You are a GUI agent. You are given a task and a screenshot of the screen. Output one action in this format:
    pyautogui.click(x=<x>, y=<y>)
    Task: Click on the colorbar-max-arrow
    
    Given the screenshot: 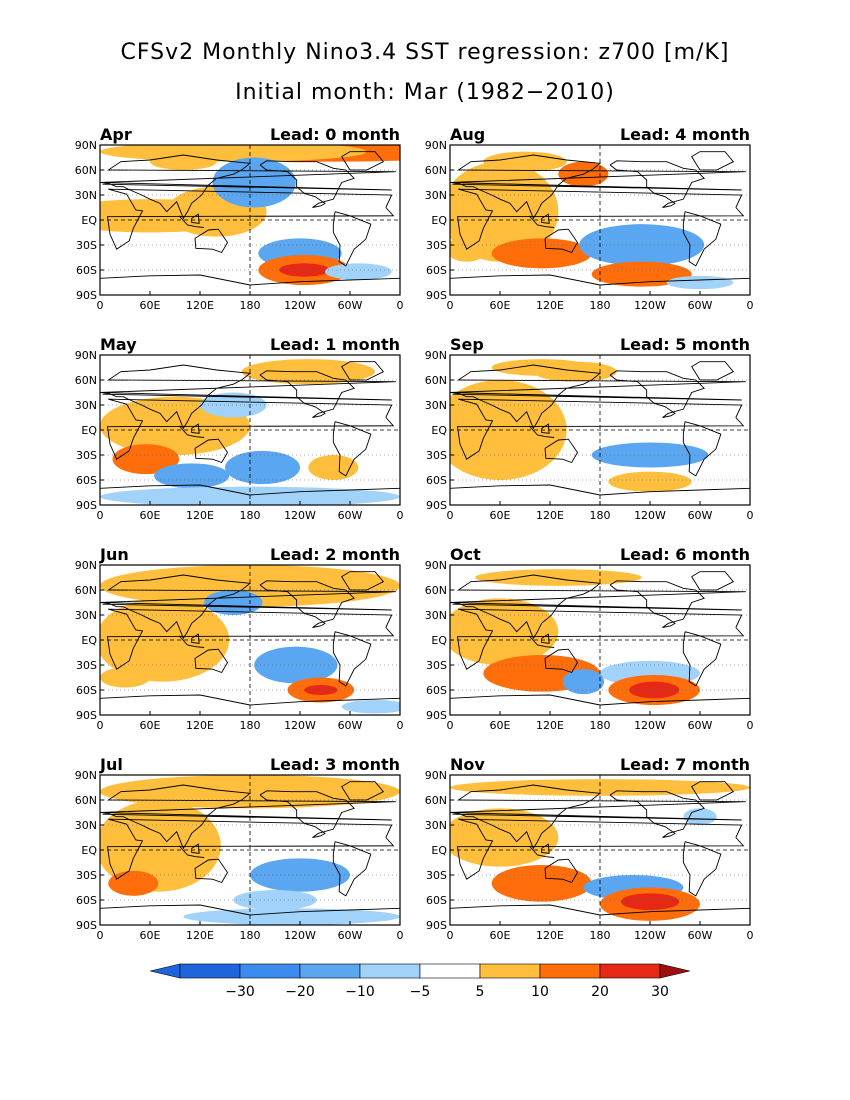 What is the action you would take?
    pyautogui.click(x=675, y=971)
    